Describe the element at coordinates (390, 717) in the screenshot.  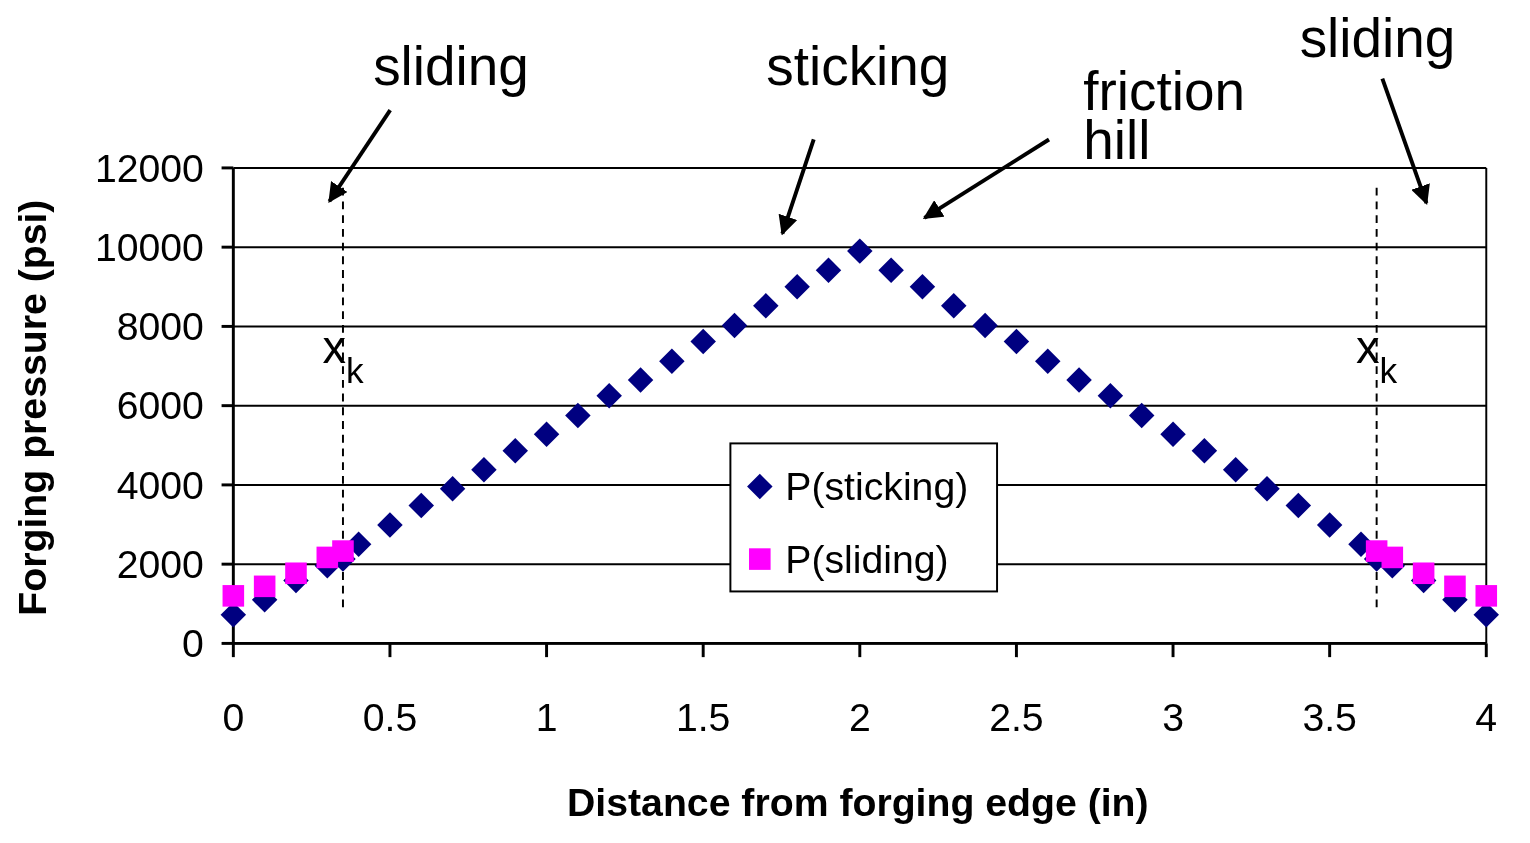
I see `x-tick-label: 0.5` at that location.